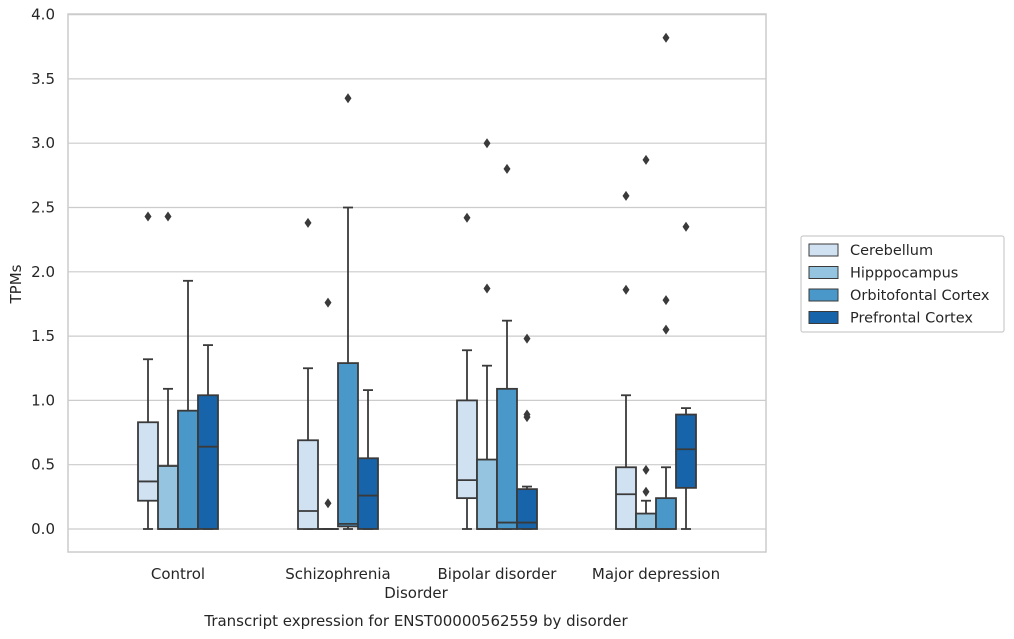 This screenshot has width=1014, height=639. I want to click on legend-frame, so click(902, 284).